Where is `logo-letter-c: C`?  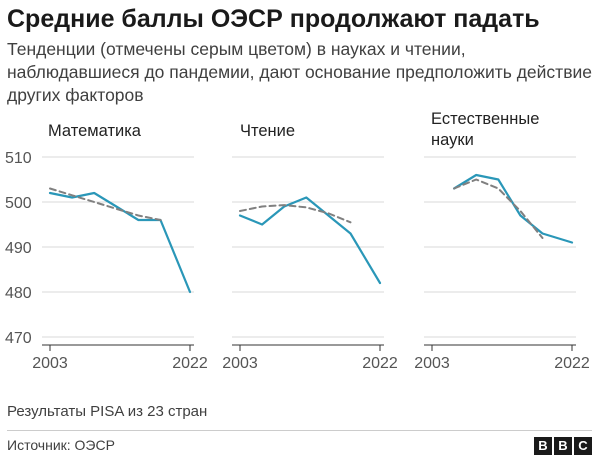 logo-letter-c: C is located at coordinates (583, 446).